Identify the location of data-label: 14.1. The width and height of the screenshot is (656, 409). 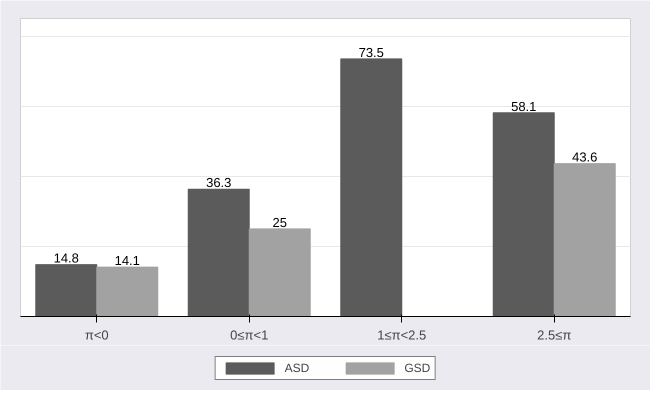
(127, 260).